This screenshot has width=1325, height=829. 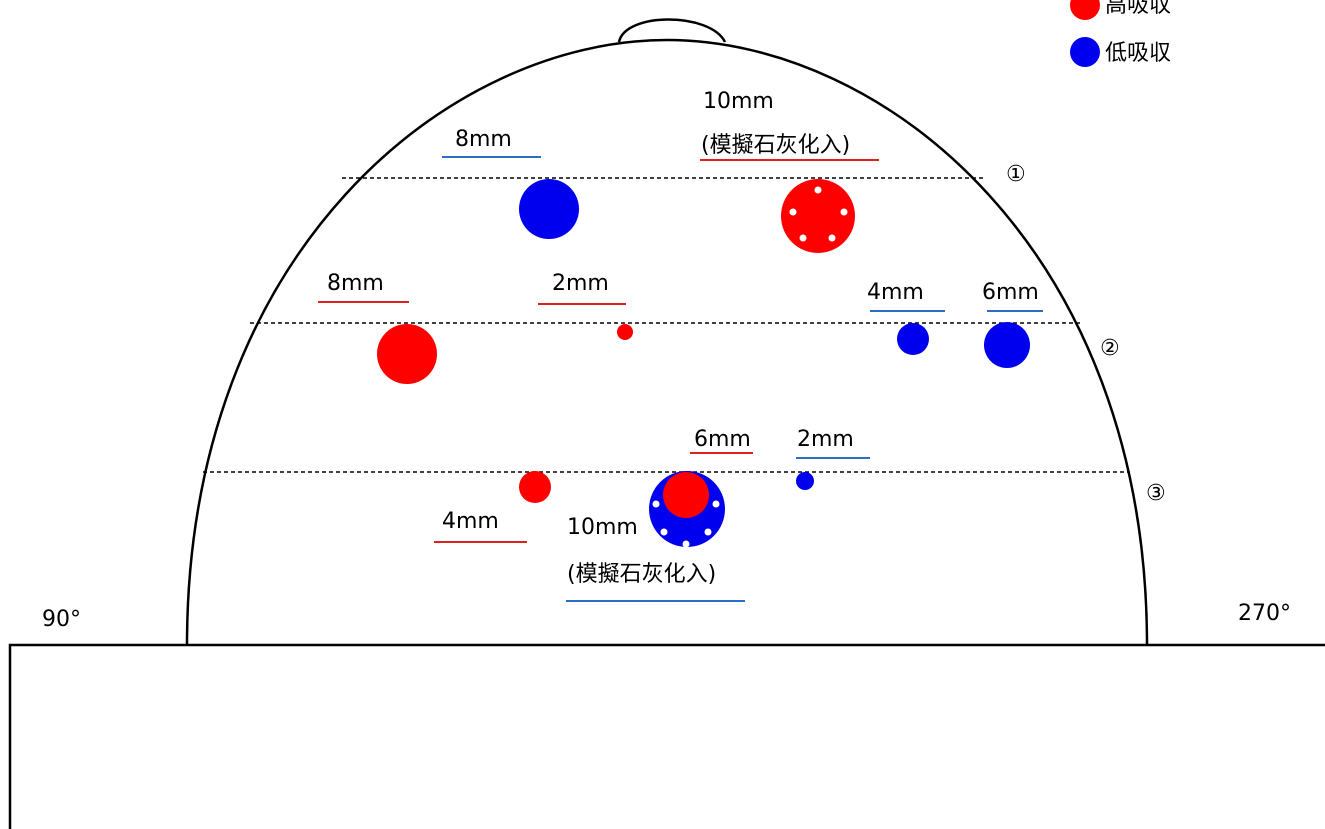 What do you see at coordinates (722, 439) in the screenshot?
I see `label-row3-high-6mm: 6mm` at bounding box center [722, 439].